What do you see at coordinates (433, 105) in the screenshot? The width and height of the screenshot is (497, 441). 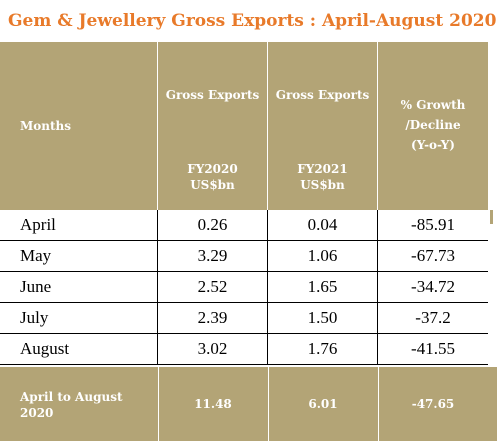 I see `header-growth-title: % Growth` at bounding box center [433, 105].